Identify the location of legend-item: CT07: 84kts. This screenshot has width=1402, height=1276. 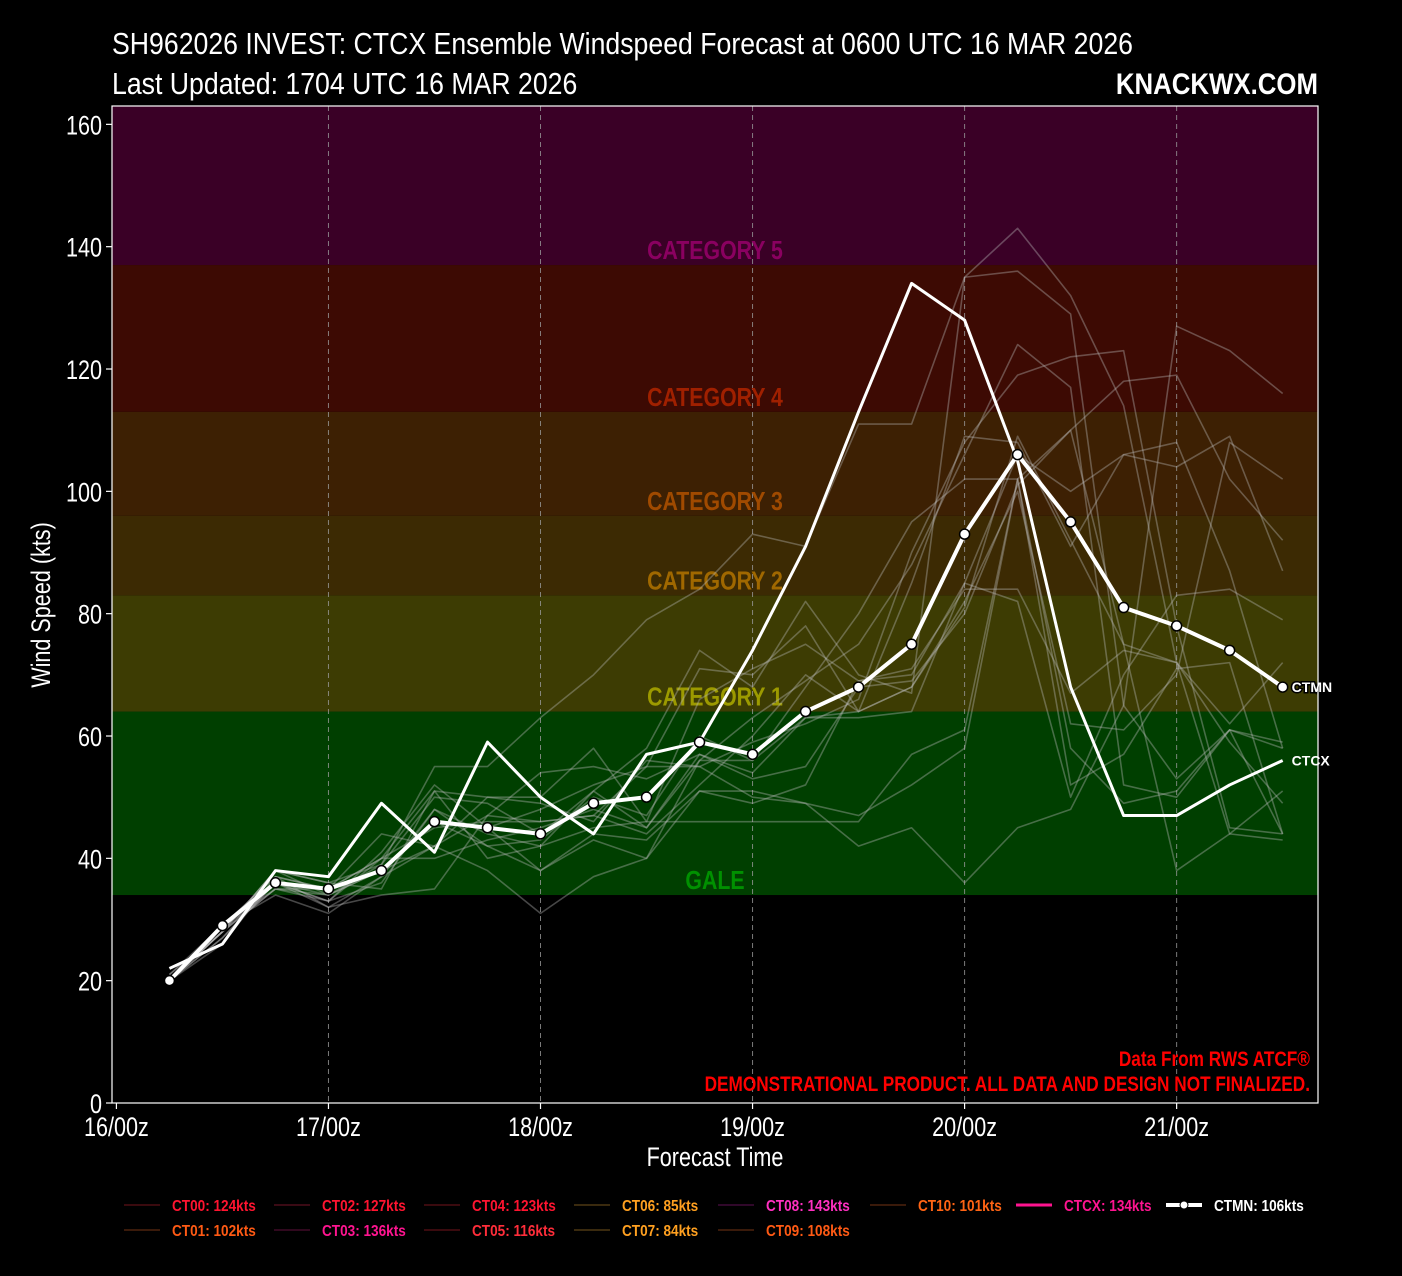
(636, 1231).